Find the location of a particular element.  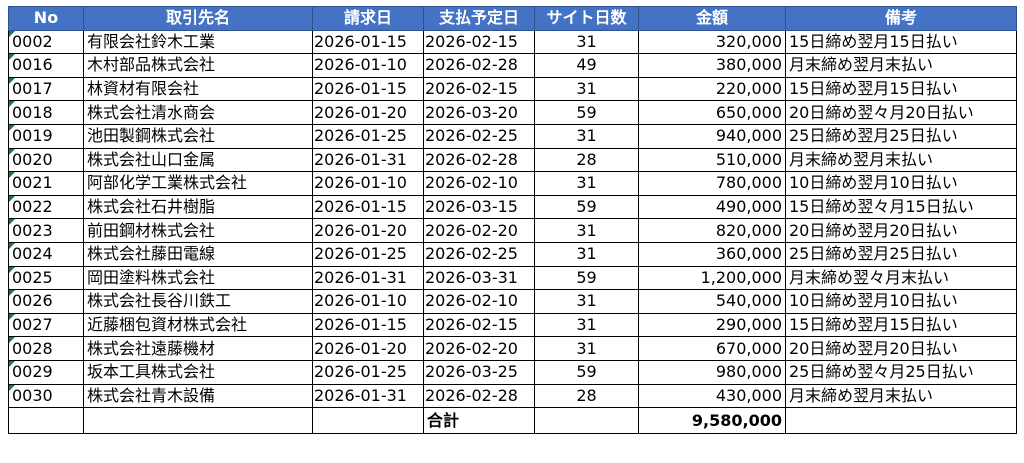

cell-payment-date: 2026-03-15 is located at coordinates (479, 207).